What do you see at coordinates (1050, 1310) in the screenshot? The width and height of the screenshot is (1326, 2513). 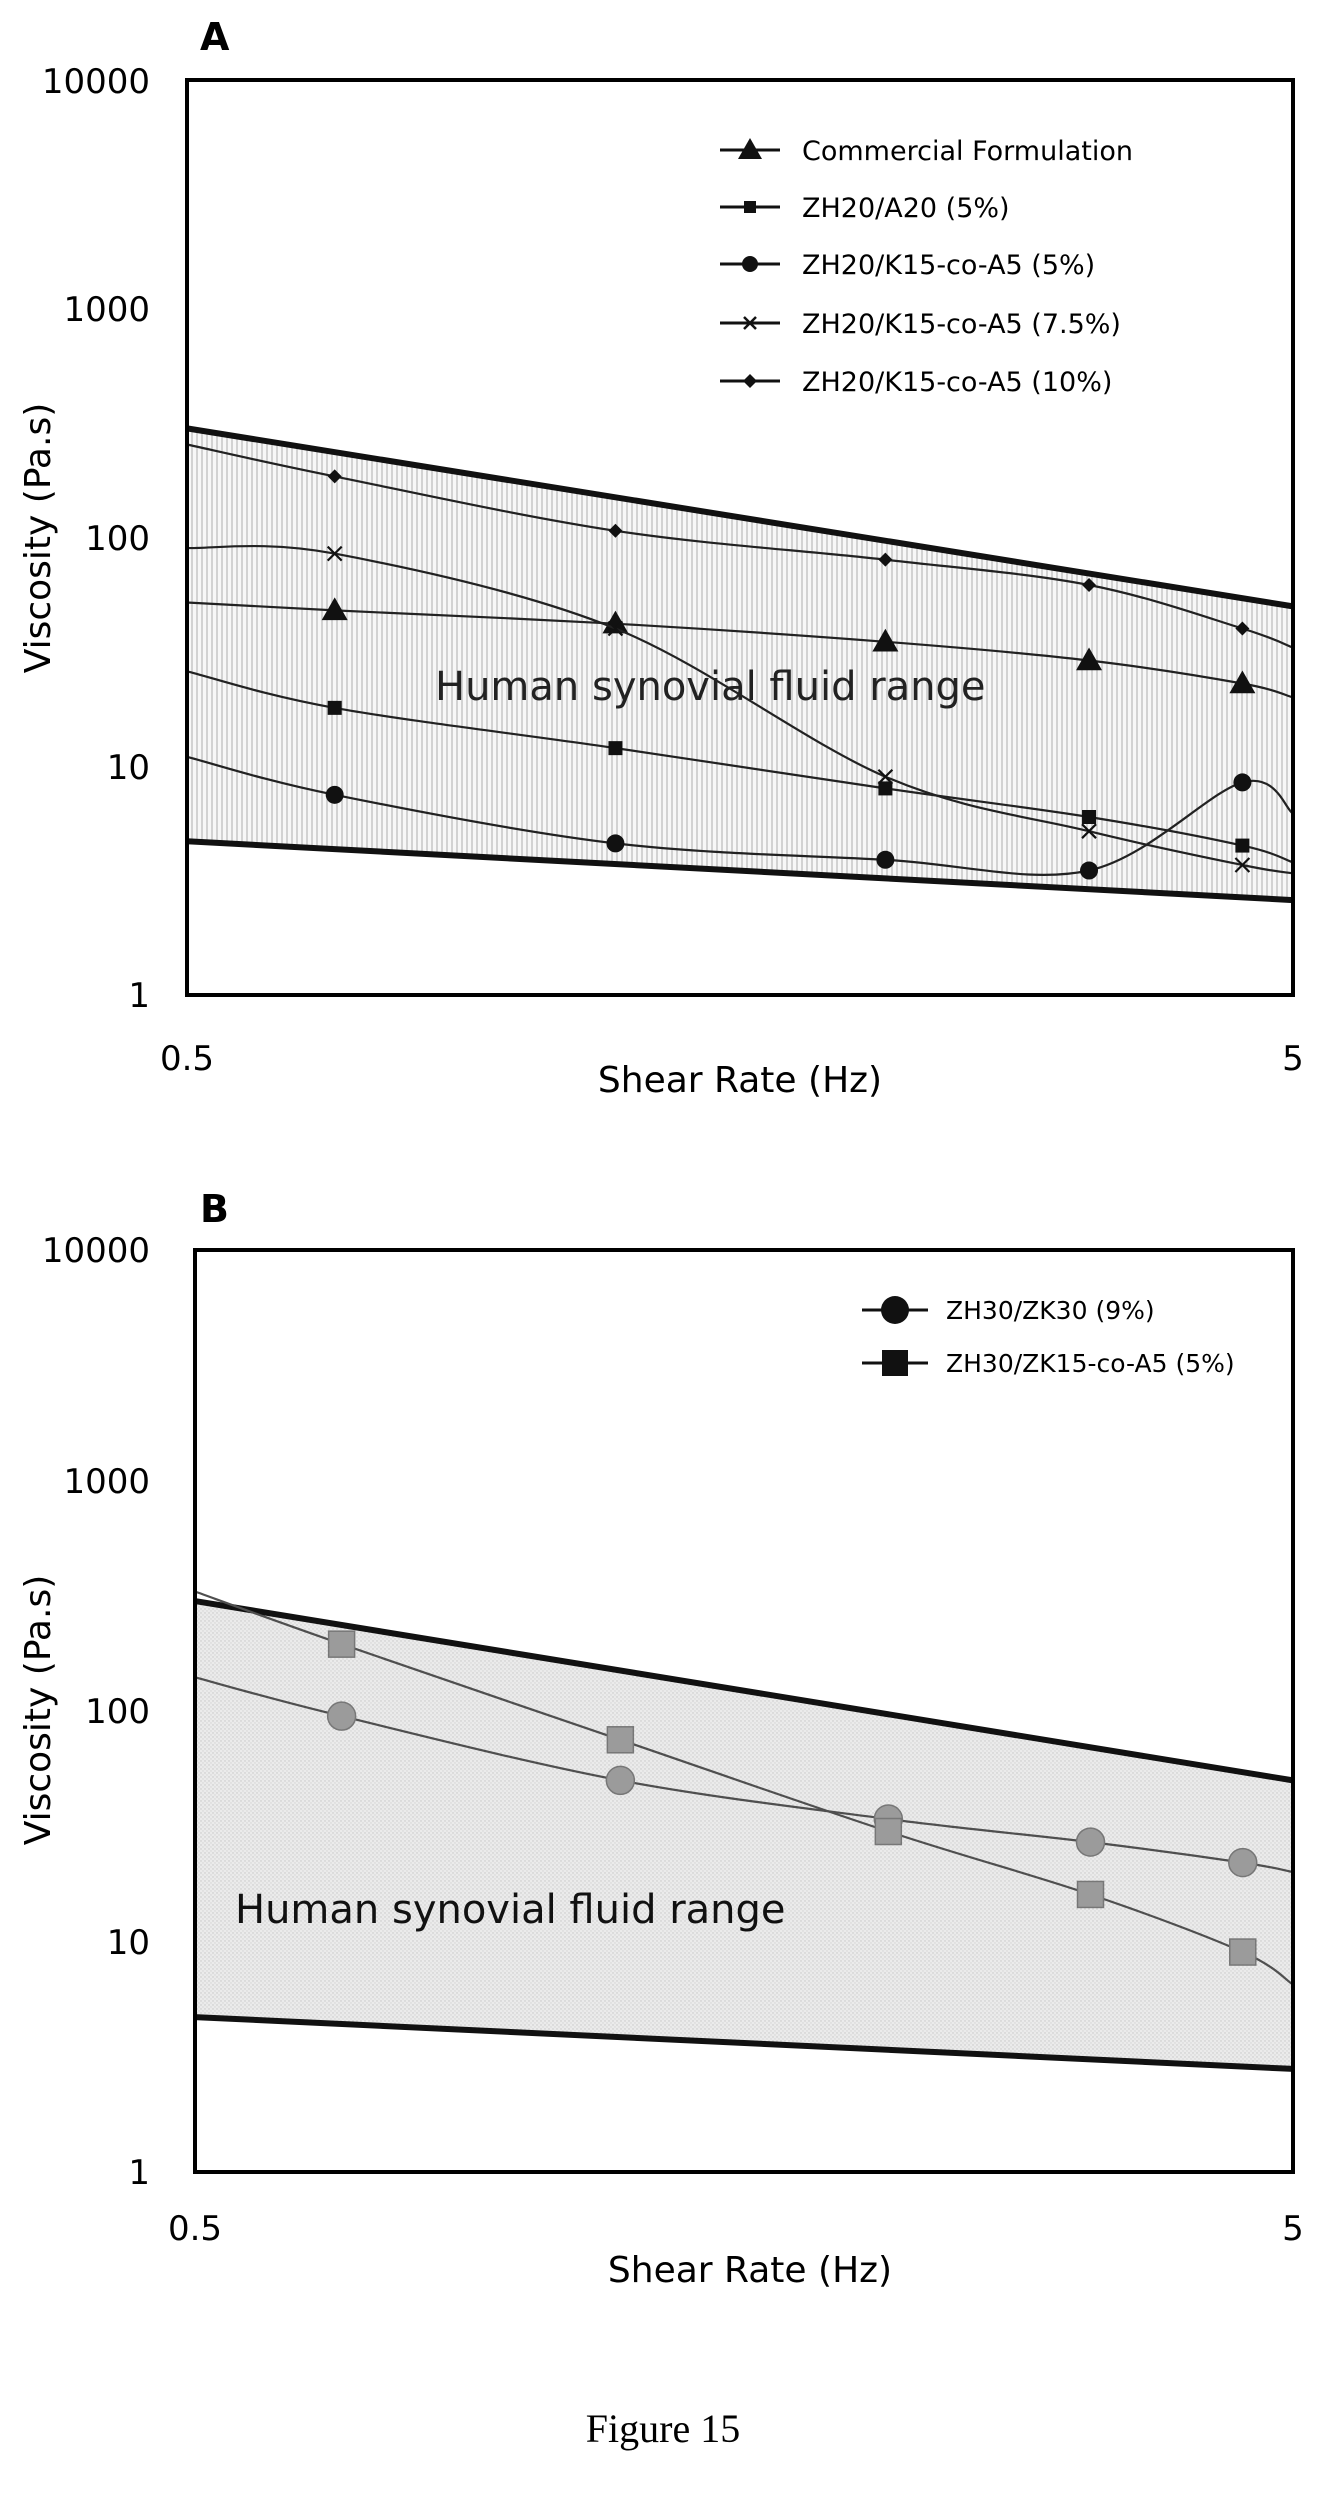 I see `panel-b-legend-label-zh30-zk30: ZH30/ZK30 (9%)` at bounding box center [1050, 1310].